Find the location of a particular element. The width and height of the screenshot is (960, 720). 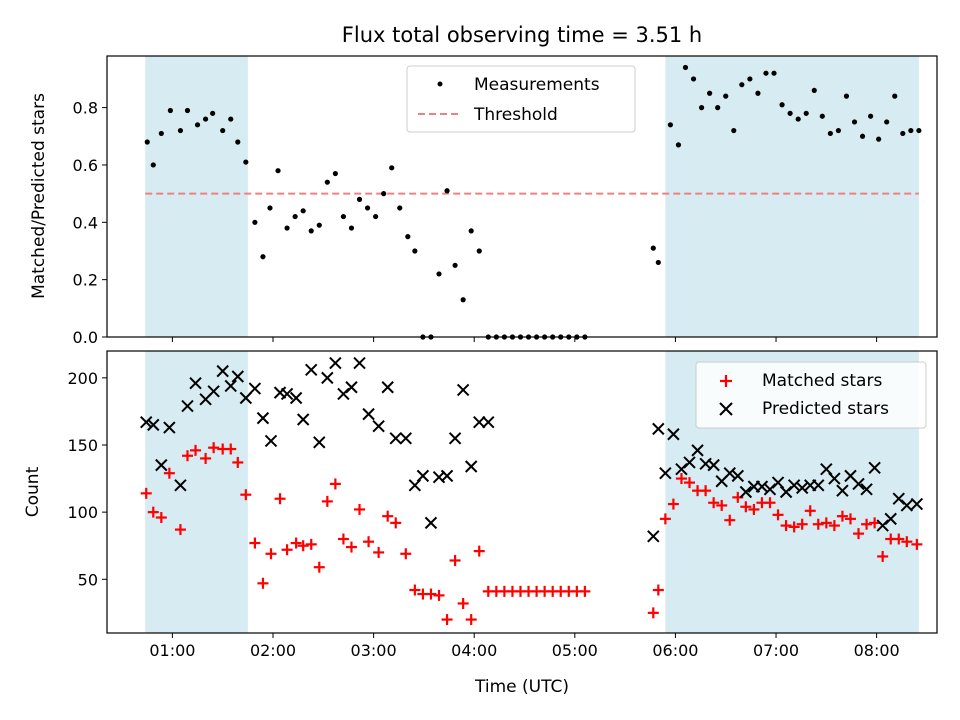

top-legend-box is located at coordinates (521, 99).